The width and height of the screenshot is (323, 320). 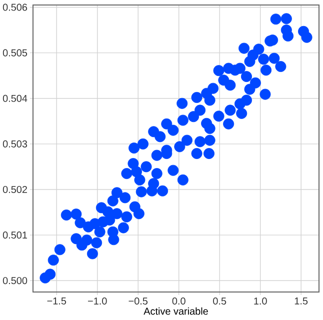 I want to click on y-tick-label: 0.500, so click(x=15, y=280).